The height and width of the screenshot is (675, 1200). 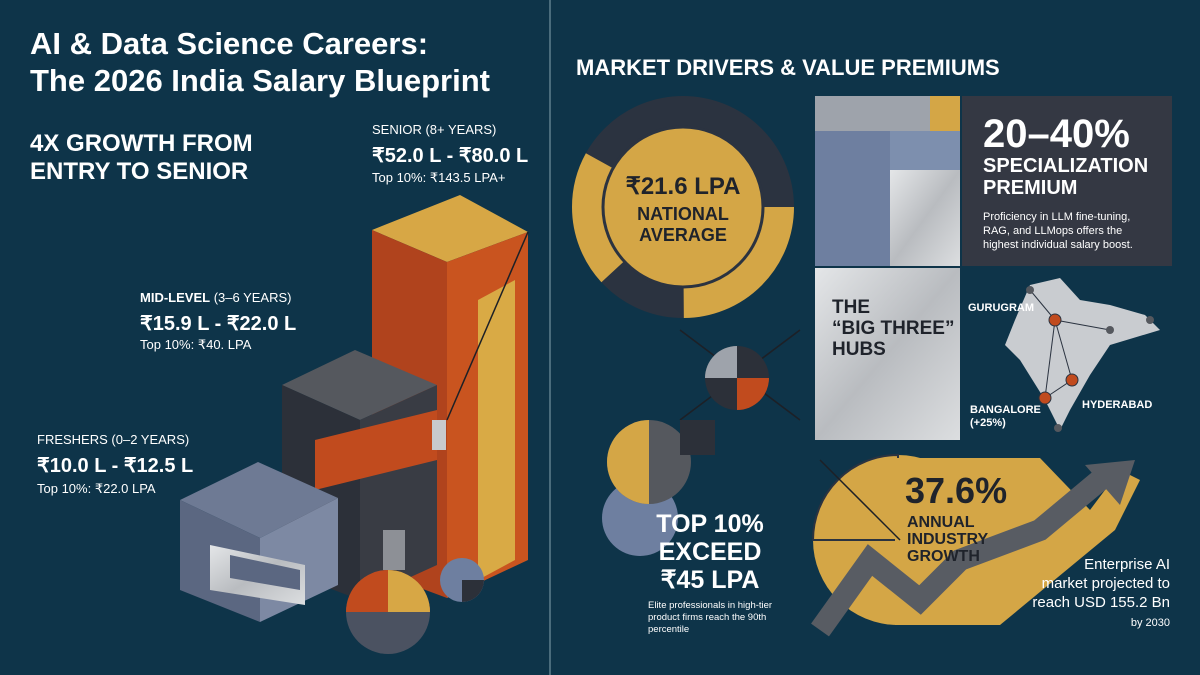 I want to click on label-line: NATIONAL, so click(x=683, y=214).